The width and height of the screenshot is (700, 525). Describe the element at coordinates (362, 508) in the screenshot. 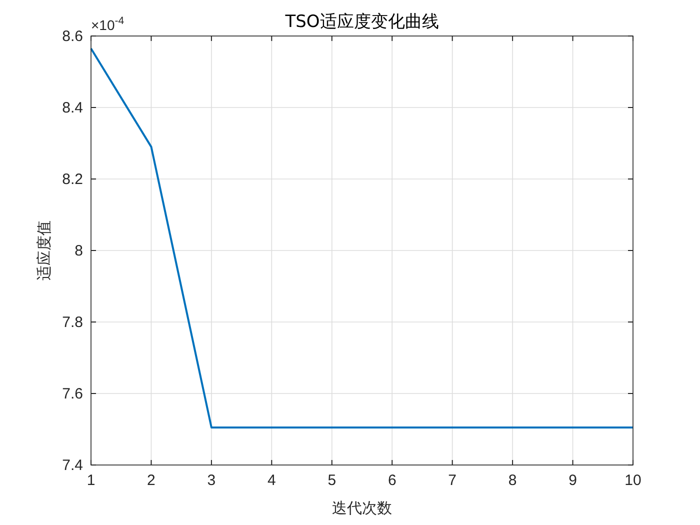

I see `x-axis-title: 迭代次数` at that location.